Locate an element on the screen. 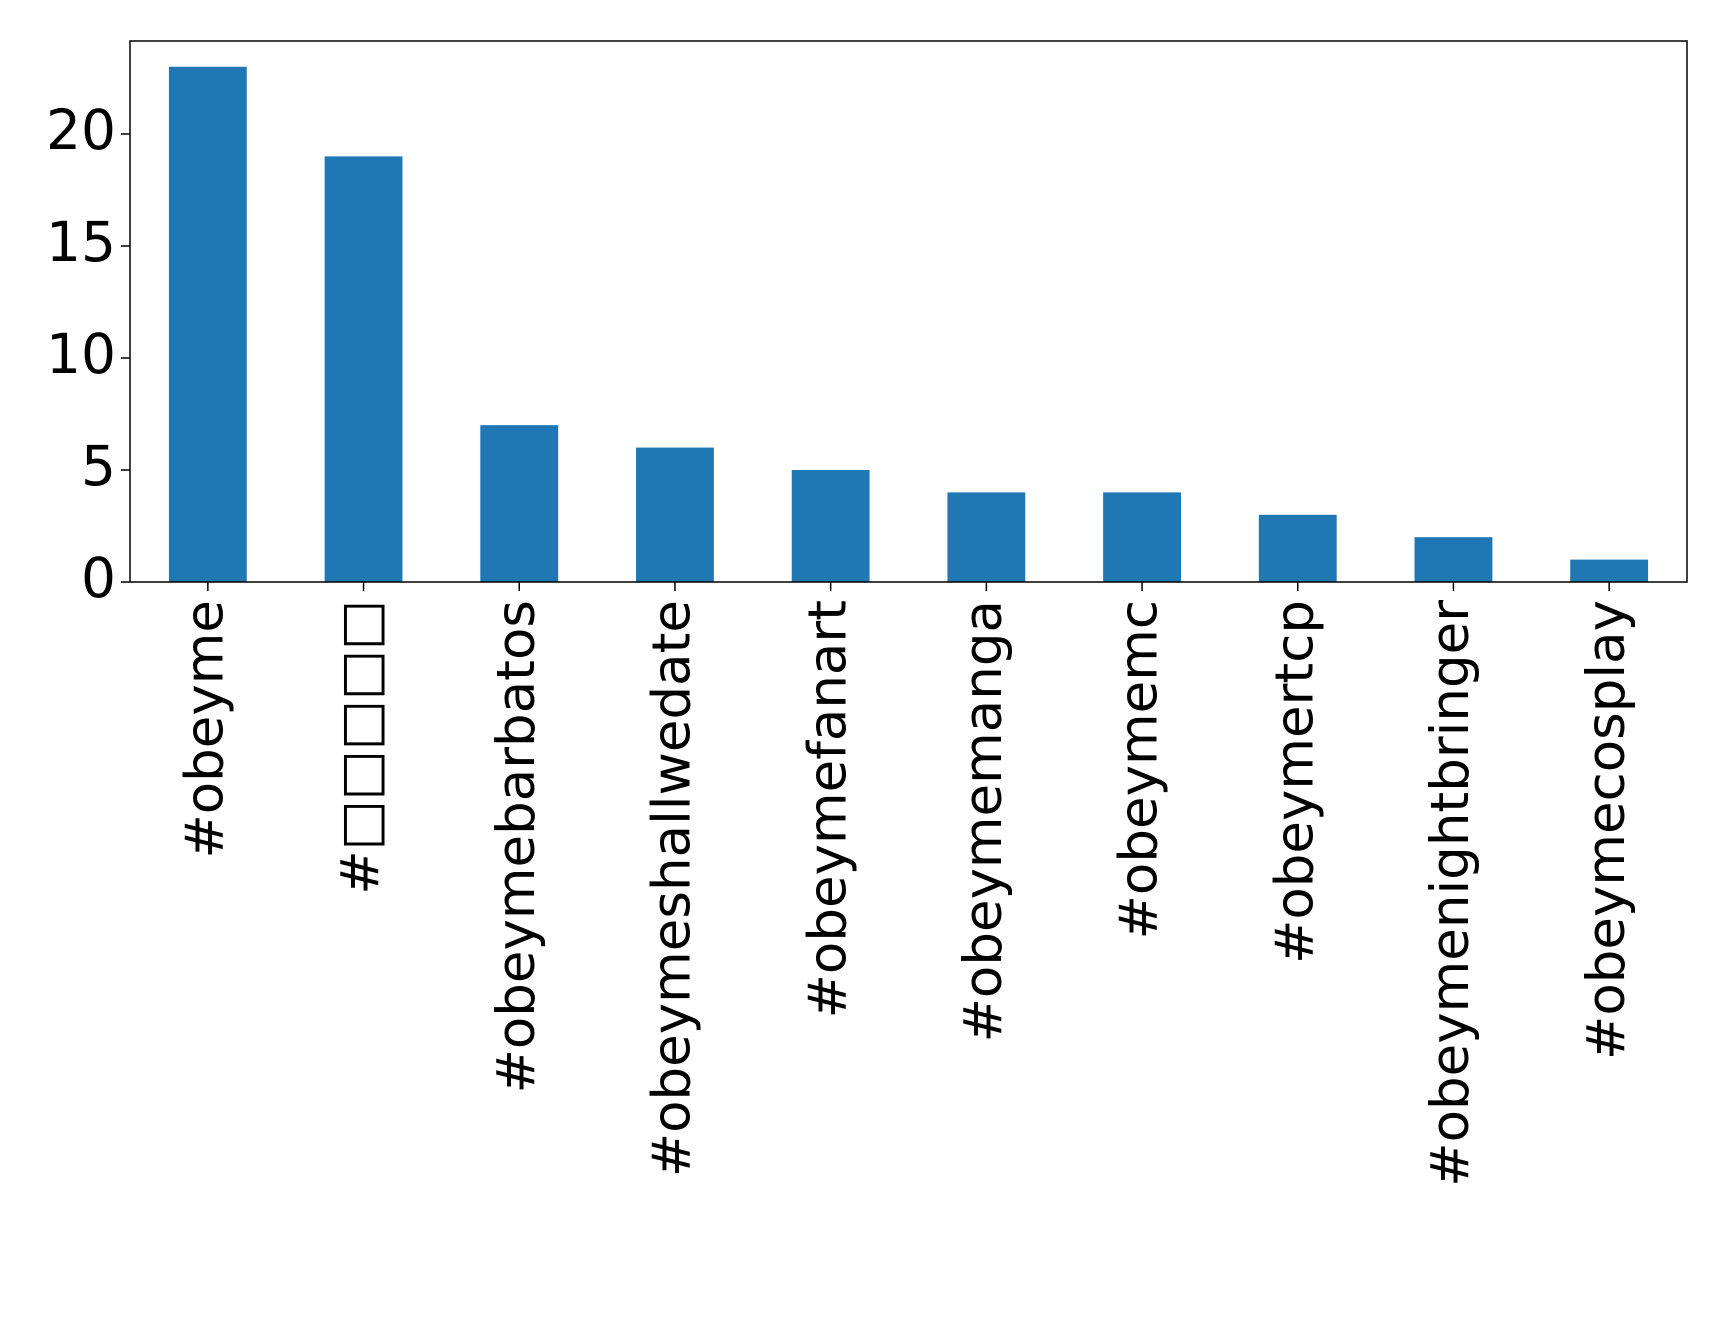 The image size is (1719, 1320). x-tick-label: #obeymecosplay is located at coordinates (1606, 830).